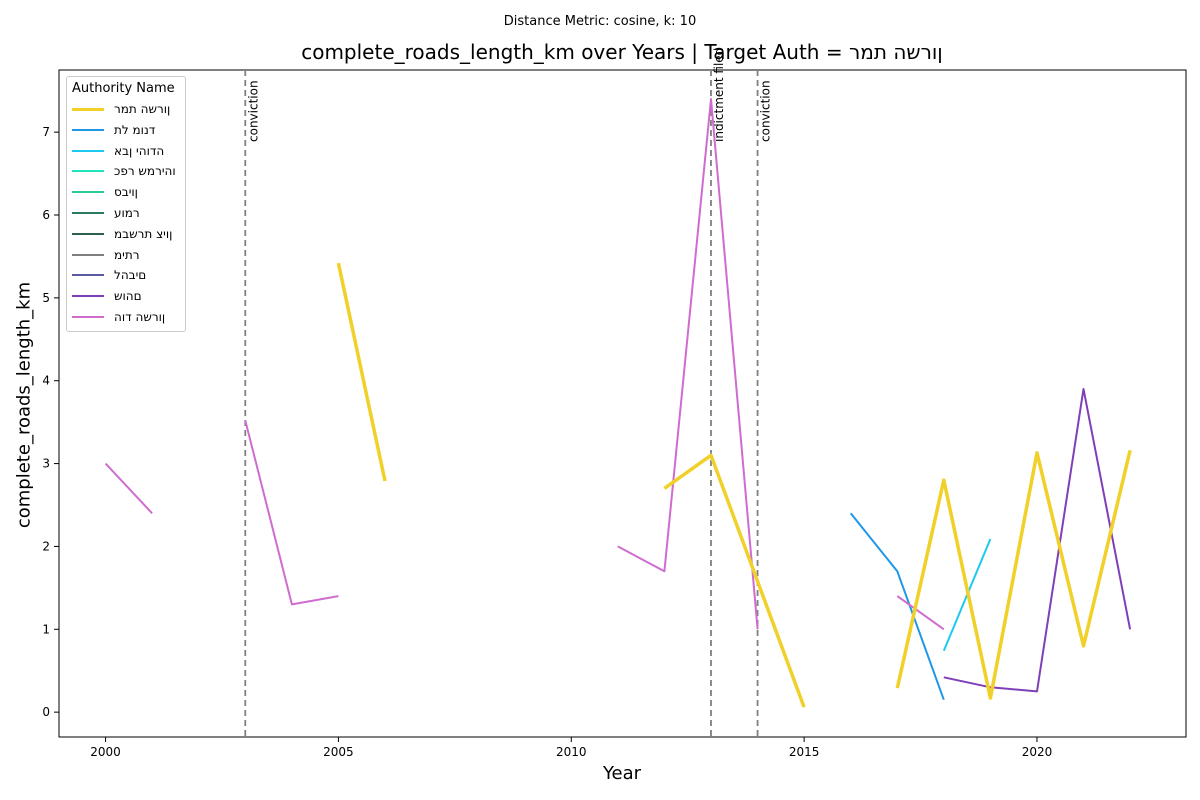 The image size is (1200, 800). I want to click on y-tick-label: 5, so click(46, 298).